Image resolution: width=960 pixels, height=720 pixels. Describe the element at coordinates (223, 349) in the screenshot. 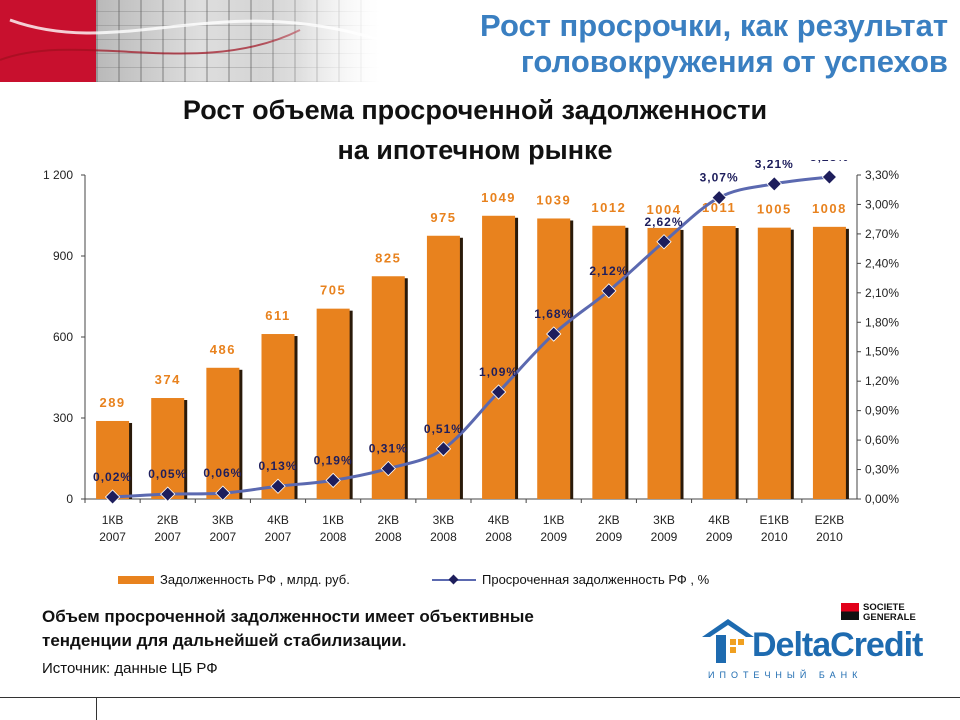

I see `bar-value-label: 486` at that location.